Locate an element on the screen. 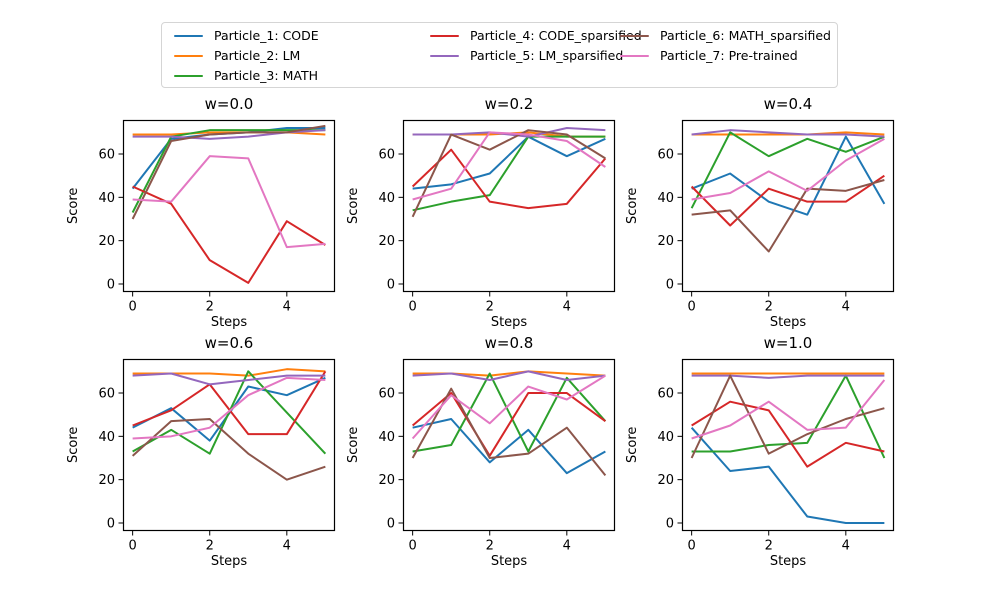 Image resolution: width=997 pixels, height=598 pixels. plot-title: w=0.4 is located at coordinates (788, 104).